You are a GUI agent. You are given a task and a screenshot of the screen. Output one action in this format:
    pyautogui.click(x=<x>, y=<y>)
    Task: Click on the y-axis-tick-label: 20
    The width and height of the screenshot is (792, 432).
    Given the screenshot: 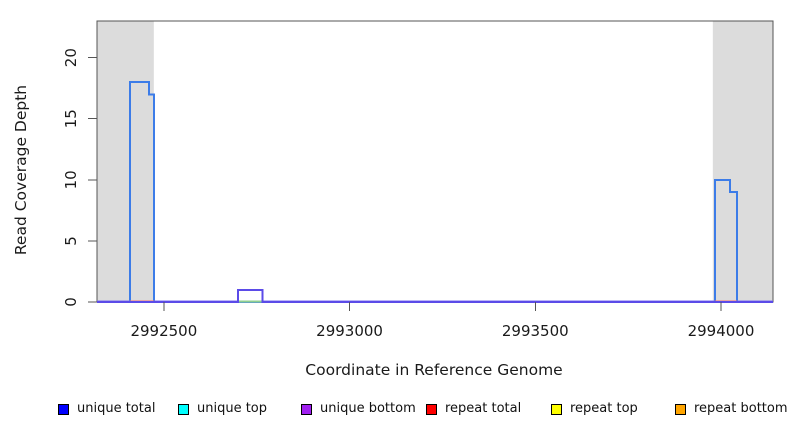 What is the action you would take?
    pyautogui.click(x=71, y=57)
    